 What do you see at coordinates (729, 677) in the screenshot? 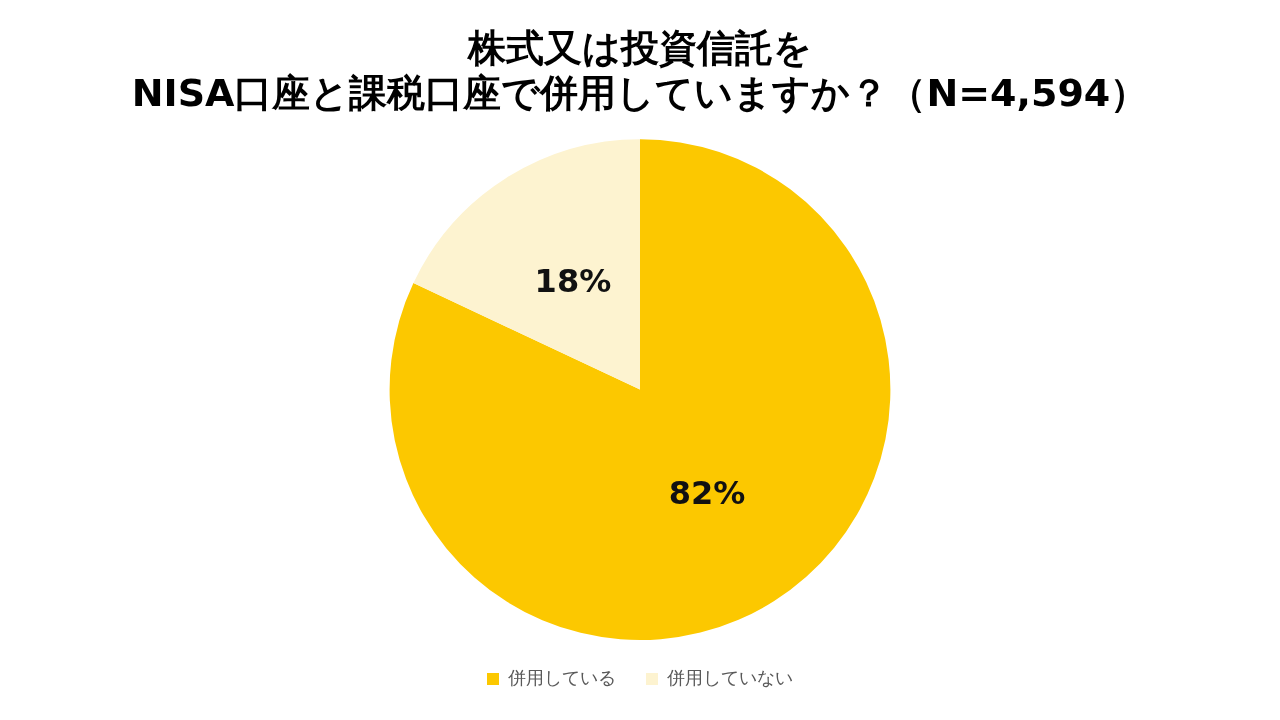
I see `legend-label: 併用していない` at bounding box center [729, 677].